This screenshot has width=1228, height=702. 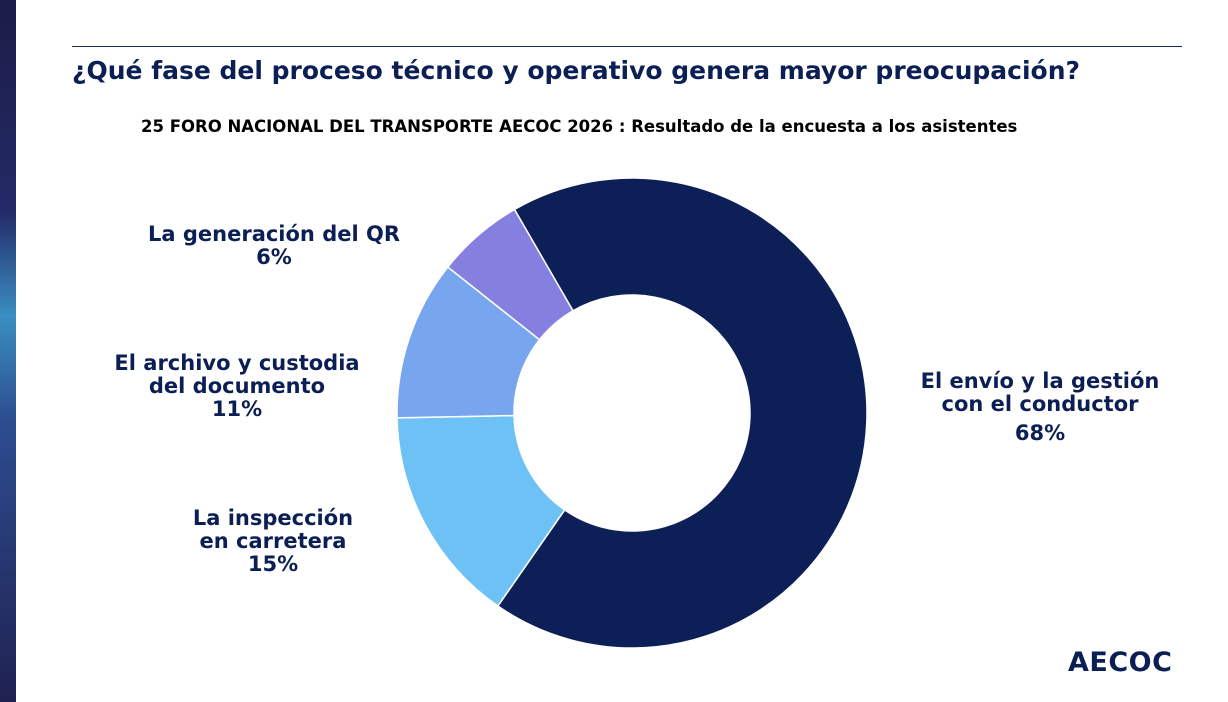 What do you see at coordinates (1040, 381) in the screenshot?
I see `slice-label-line: El envío y la gestión` at bounding box center [1040, 381].